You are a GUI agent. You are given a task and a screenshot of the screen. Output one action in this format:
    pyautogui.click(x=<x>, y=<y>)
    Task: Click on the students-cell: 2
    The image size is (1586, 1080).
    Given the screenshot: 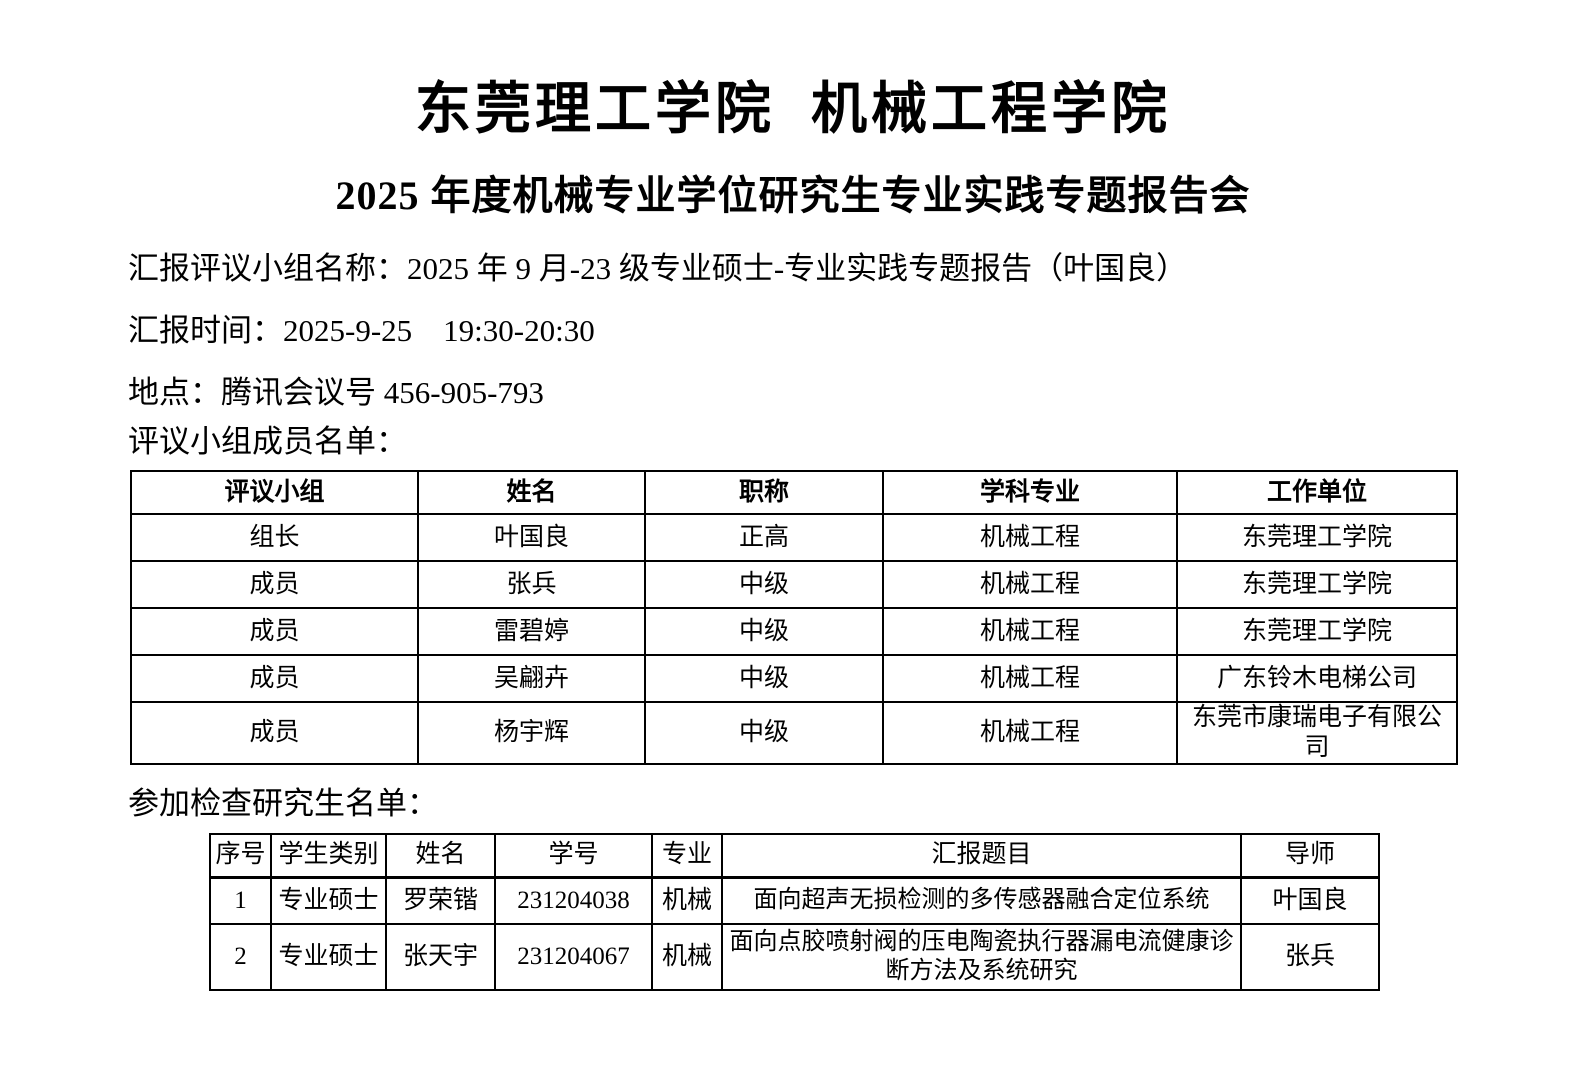 What is the action you would take?
    pyautogui.click(x=240, y=957)
    